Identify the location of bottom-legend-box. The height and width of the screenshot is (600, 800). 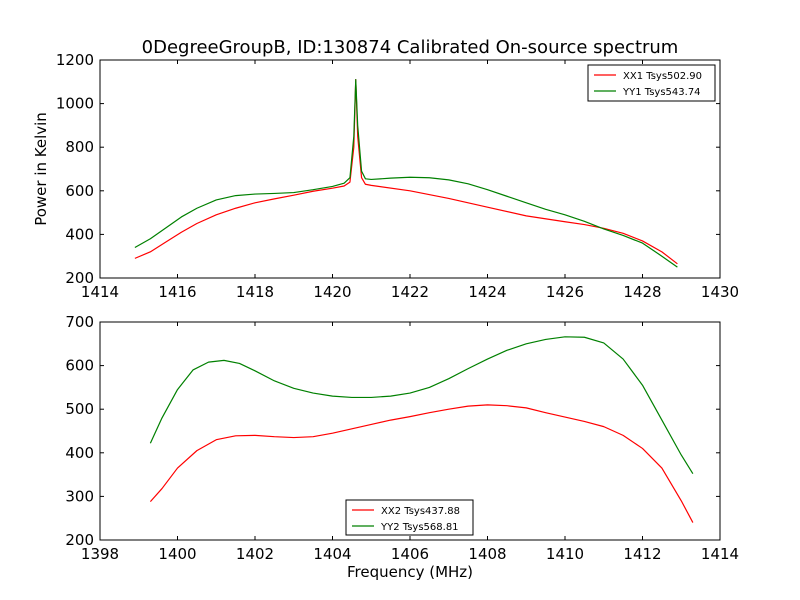
(409, 517).